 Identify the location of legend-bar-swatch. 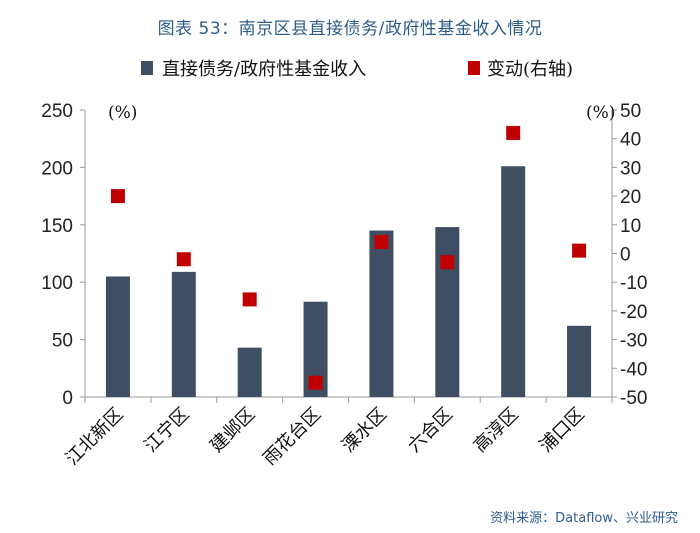
(147, 68).